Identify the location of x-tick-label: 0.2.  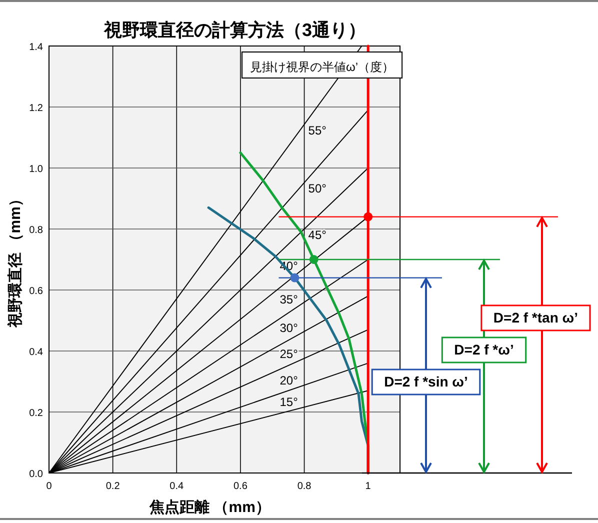
(113, 486).